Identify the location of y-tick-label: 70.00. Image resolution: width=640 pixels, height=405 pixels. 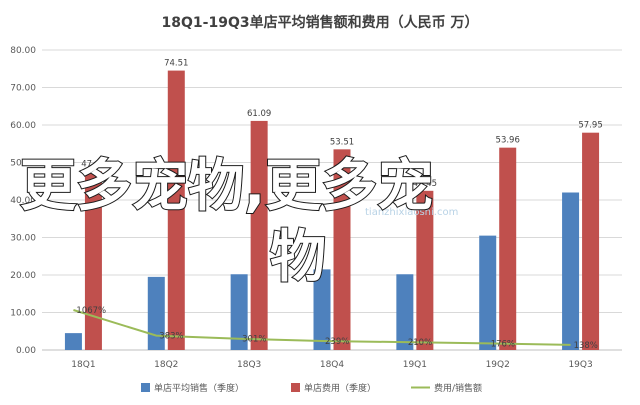
(23, 89).